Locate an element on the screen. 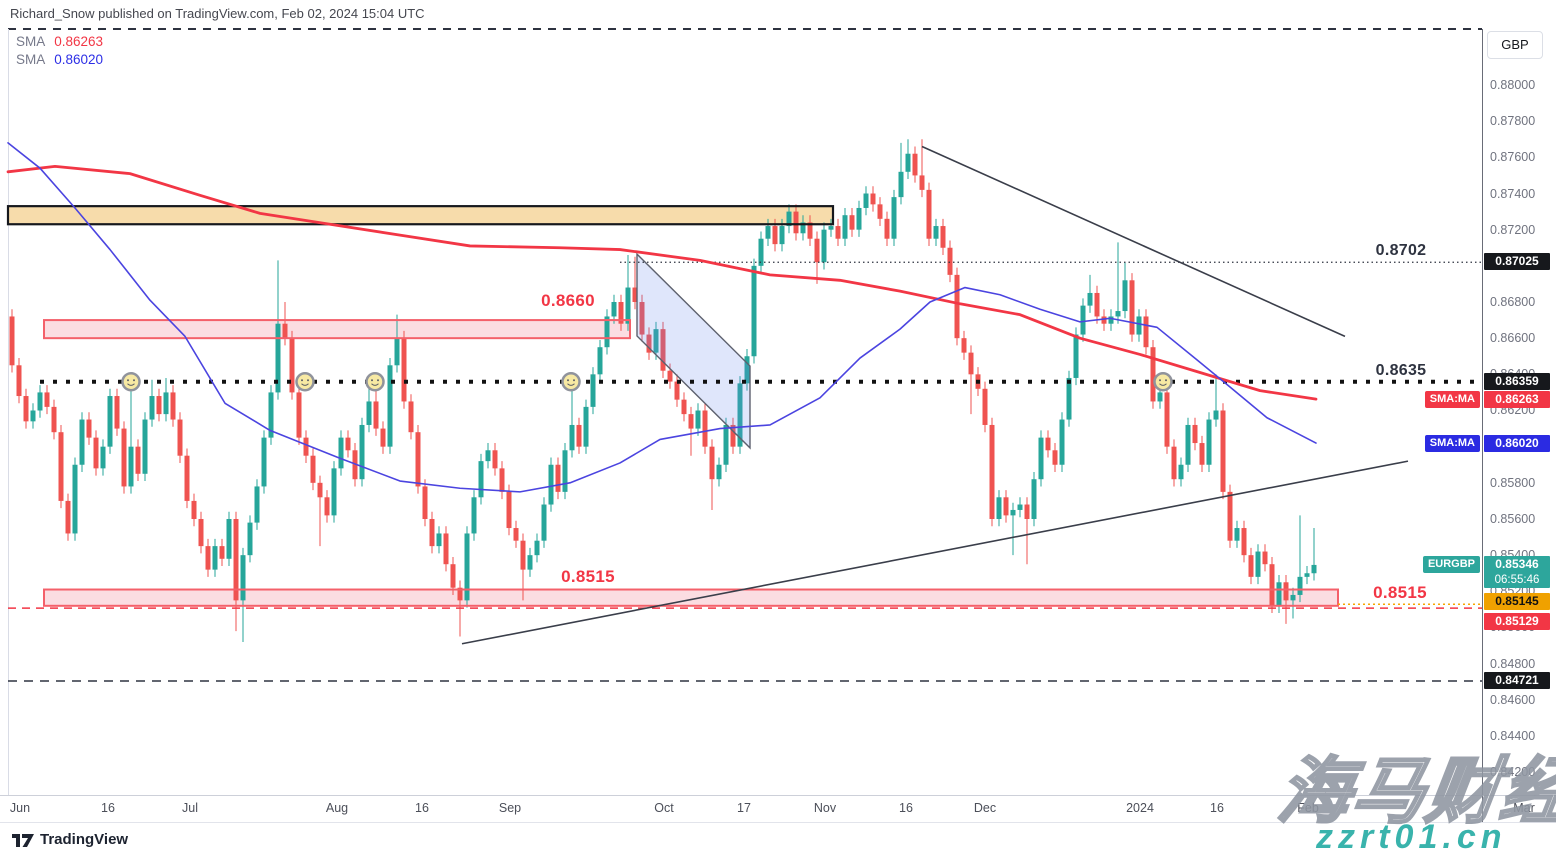  resistance-zone-0.8660-0.8670-border is located at coordinates (337, 329).